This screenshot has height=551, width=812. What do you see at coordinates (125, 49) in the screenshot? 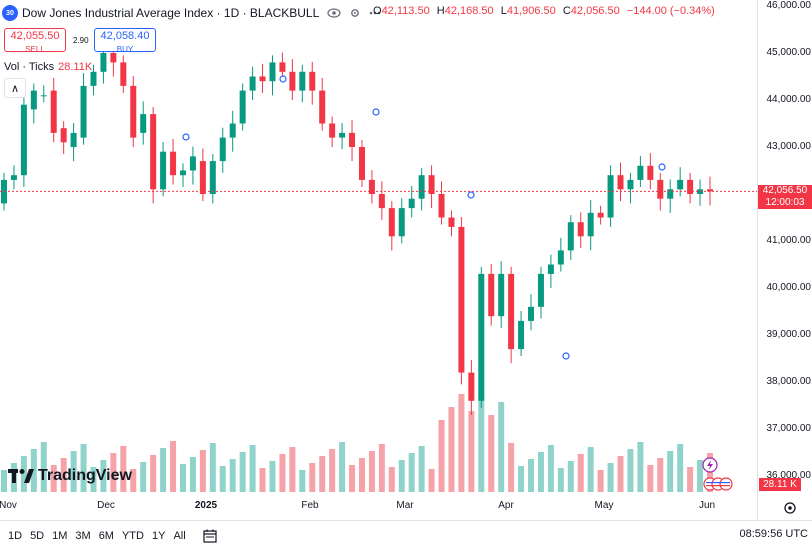
I see `buy-label: BUY` at bounding box center [125, 49].